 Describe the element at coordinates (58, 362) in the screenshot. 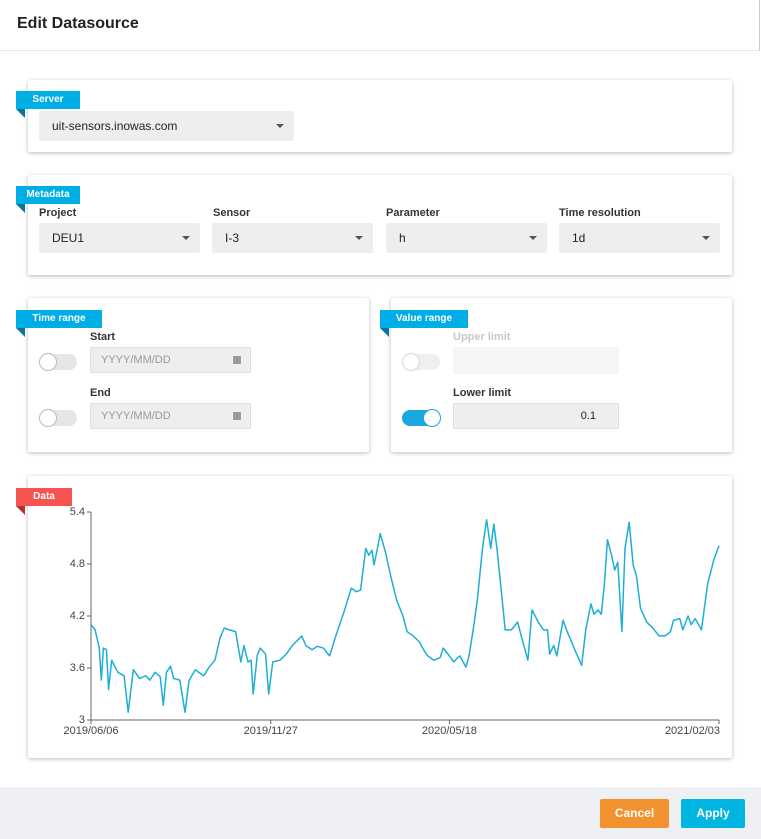

I see `start-toggle` at that location.